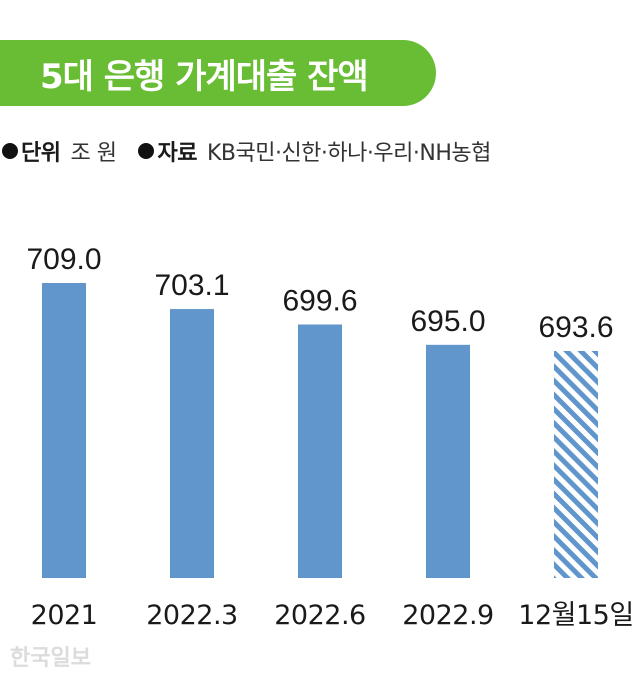 This screenshot has width=640, height=682. Describe the element at coordinates (63, 259) in the screenshot. I see `value-label: 709.0` at that location.